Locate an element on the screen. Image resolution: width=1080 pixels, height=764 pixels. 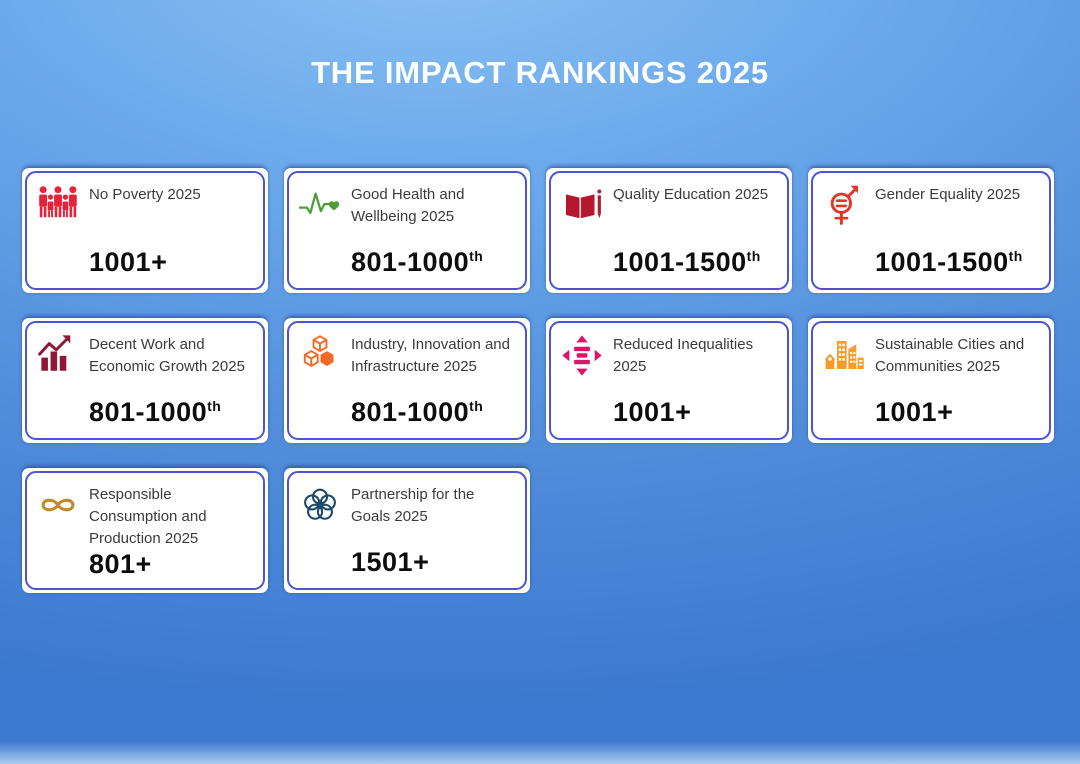
card-no-poverty: No Poverty 2025 1001+ is located at coordinates (145, 230).